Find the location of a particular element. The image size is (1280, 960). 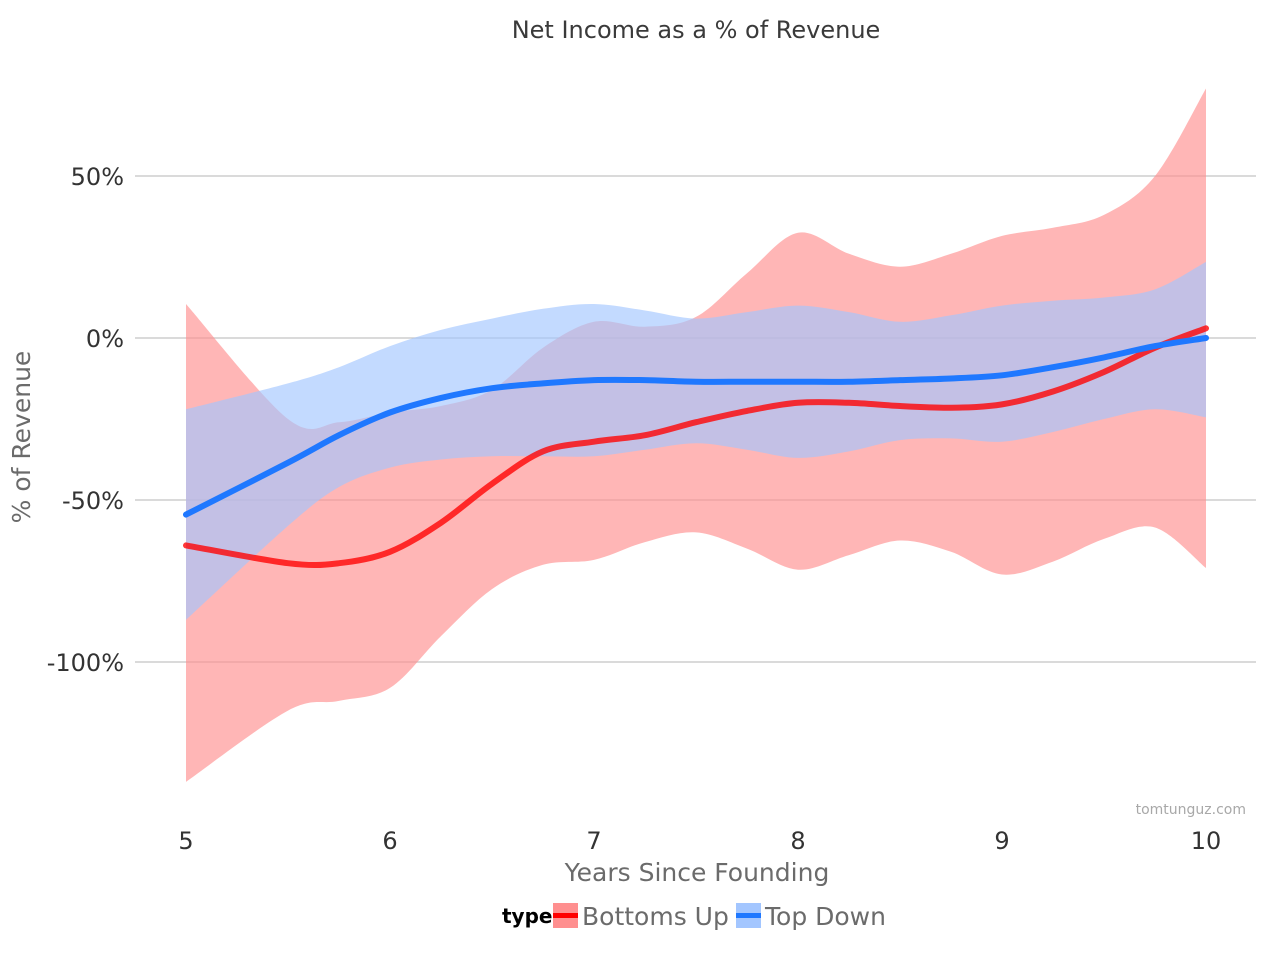

y-axis-label: % of Revenue is located at coordinates (21, 437).